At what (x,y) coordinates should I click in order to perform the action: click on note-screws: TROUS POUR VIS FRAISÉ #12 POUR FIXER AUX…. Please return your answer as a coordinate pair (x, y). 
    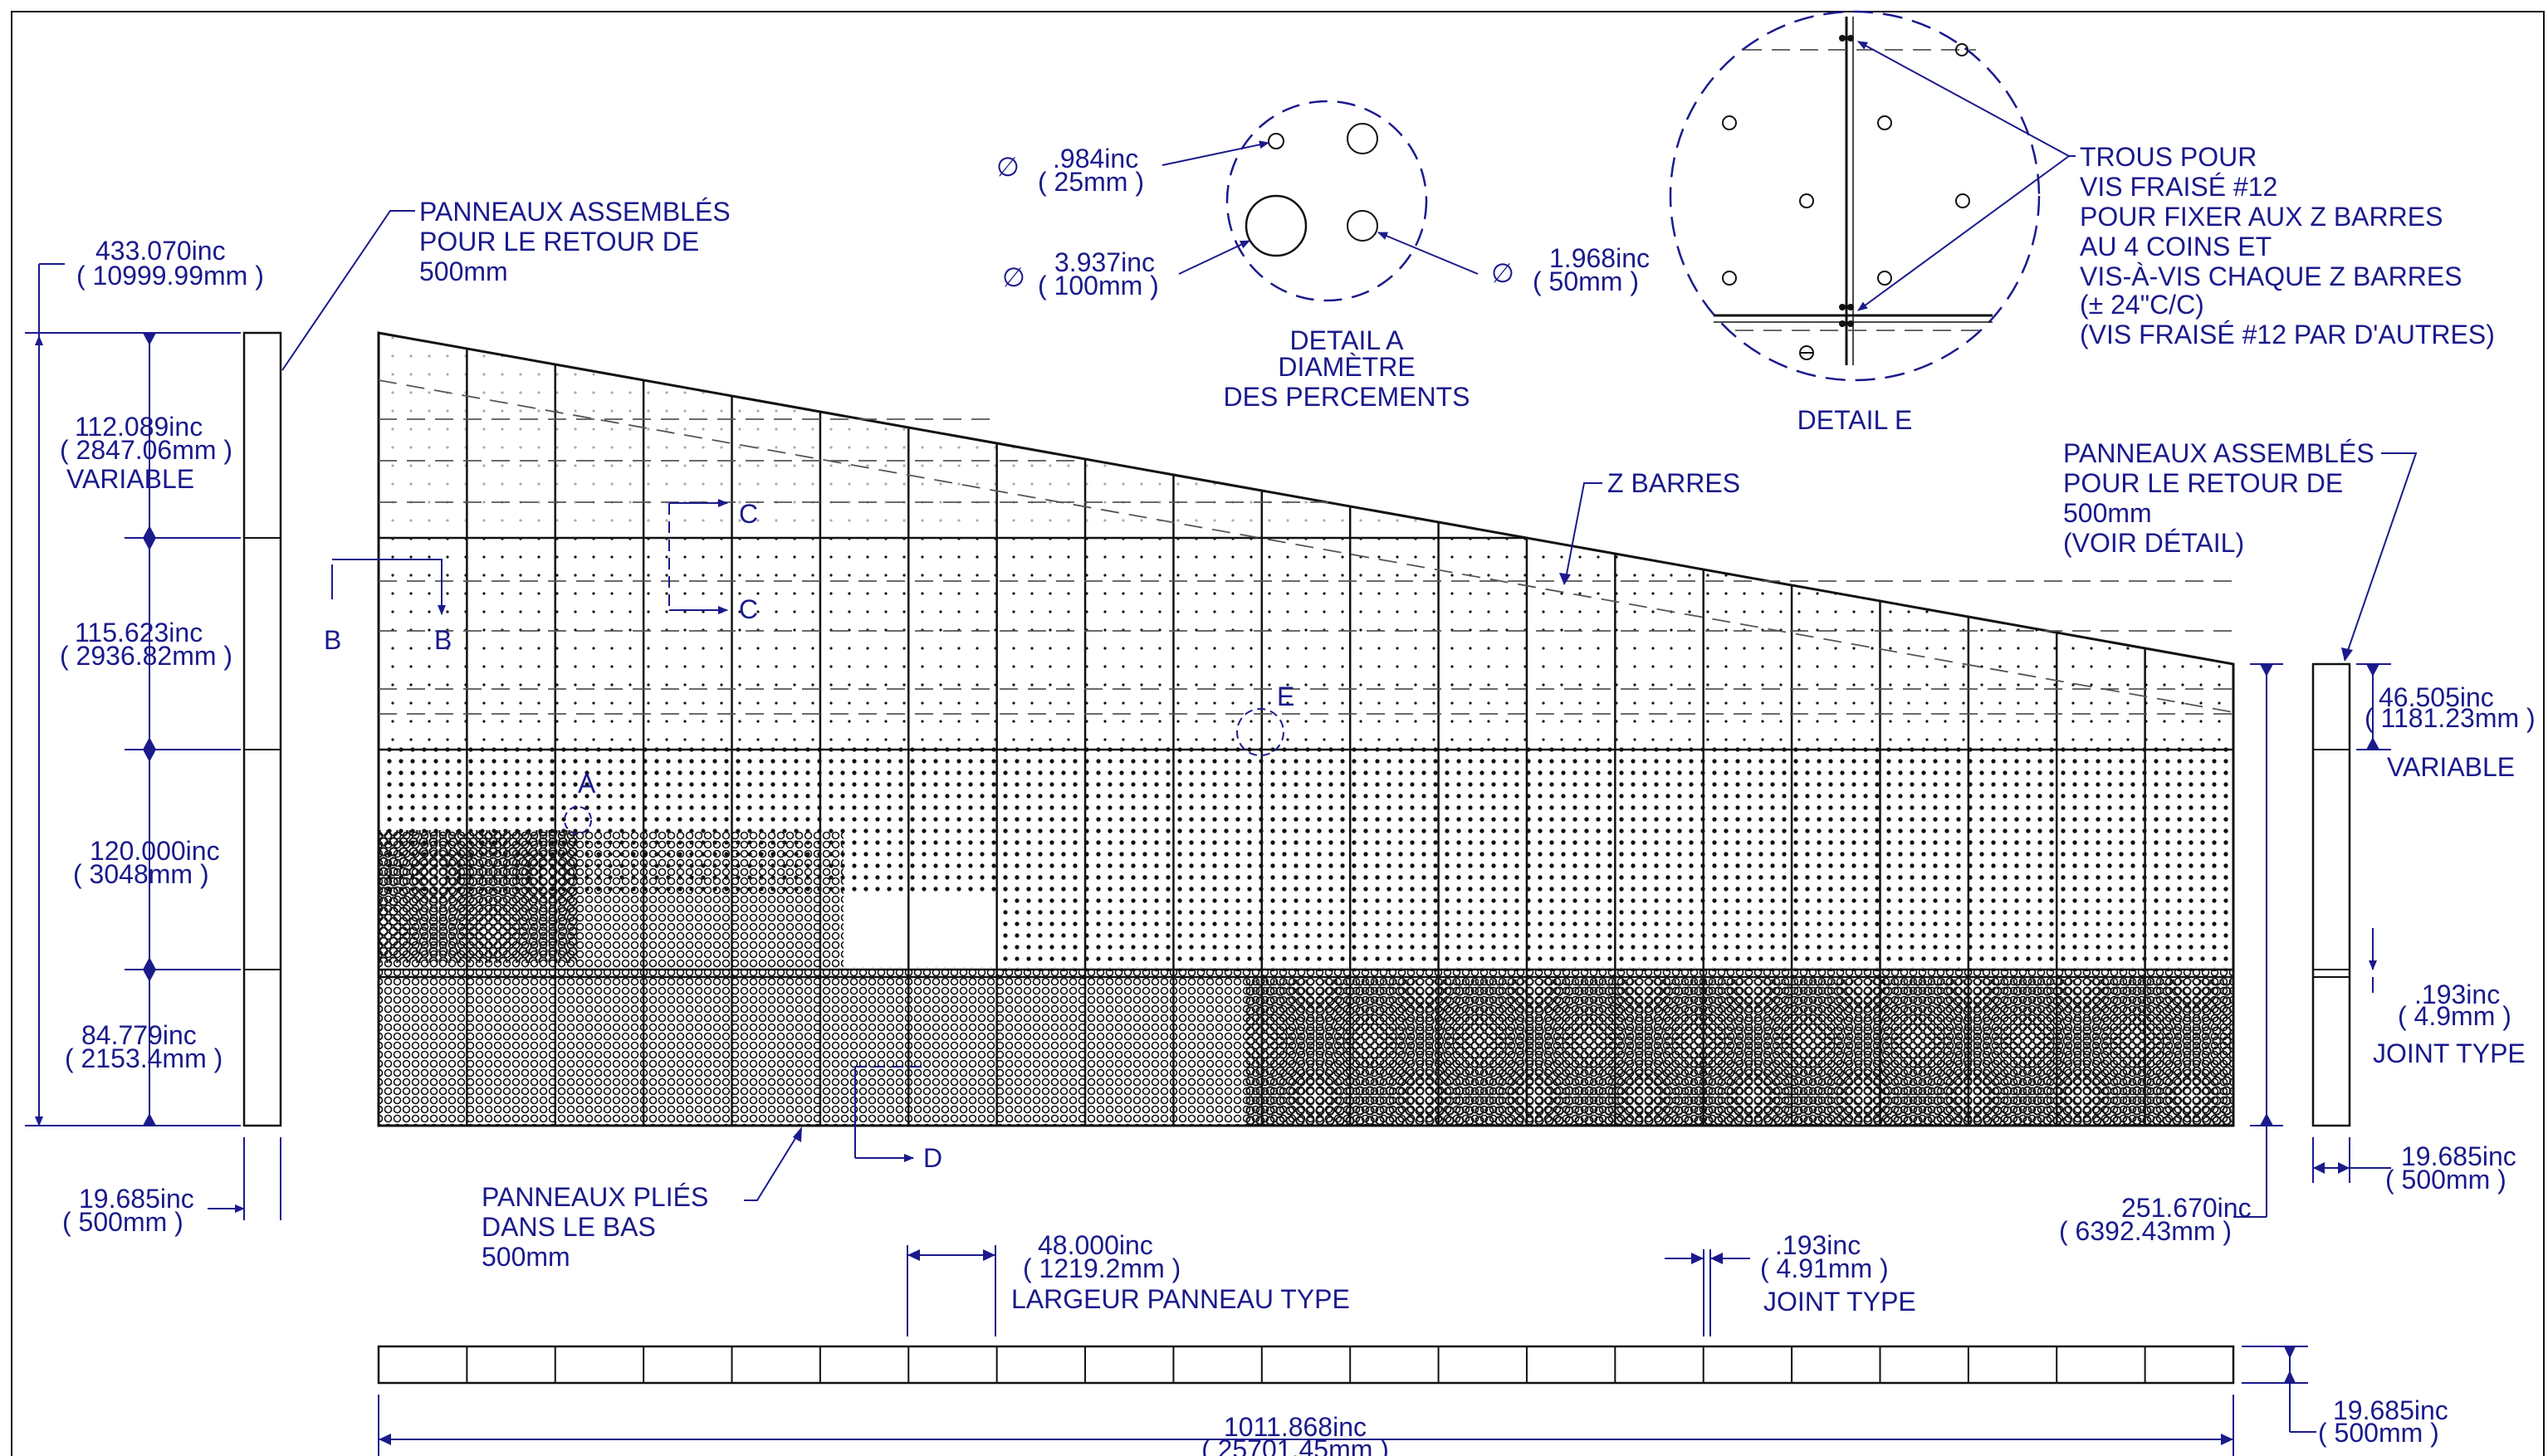
    Looking at the image, I should click on (2176, 195).